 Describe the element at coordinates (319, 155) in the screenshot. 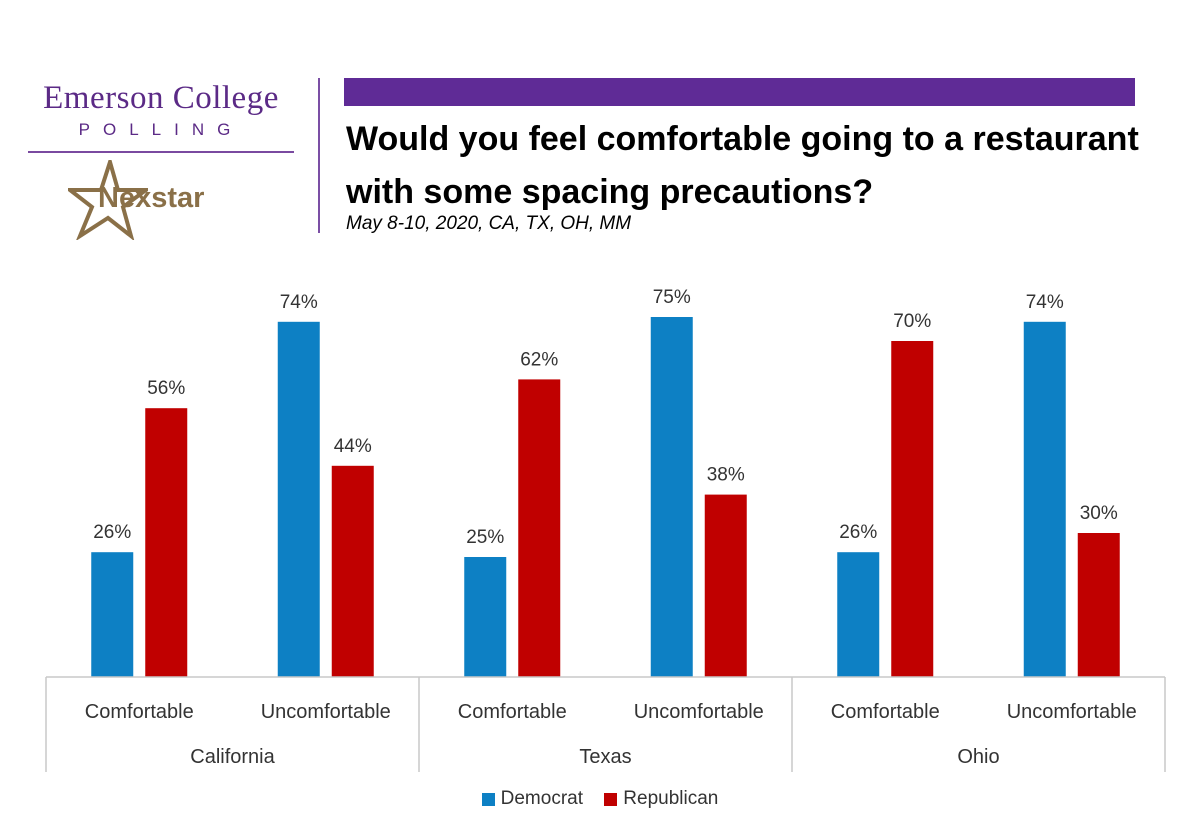

I see `header-divider` at that location.